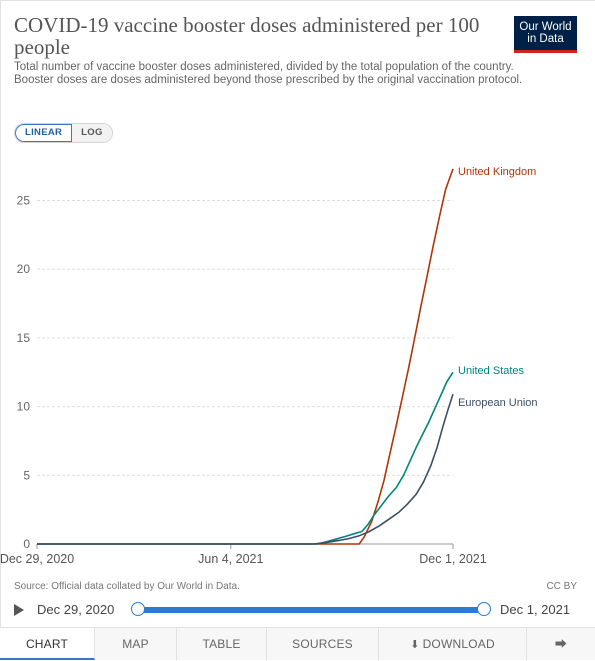 This screenshot has width=595, height=661. Describe the element at coordinates (561, 586) in the screenshot. I see `license-link: CC BY` at that location.